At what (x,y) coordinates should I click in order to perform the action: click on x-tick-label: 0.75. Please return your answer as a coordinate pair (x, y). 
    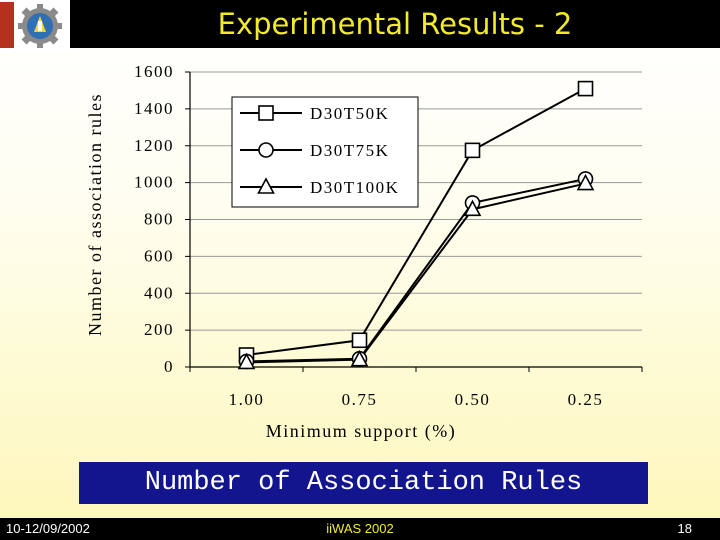
    Looking at the image, I should click on (360, 399).